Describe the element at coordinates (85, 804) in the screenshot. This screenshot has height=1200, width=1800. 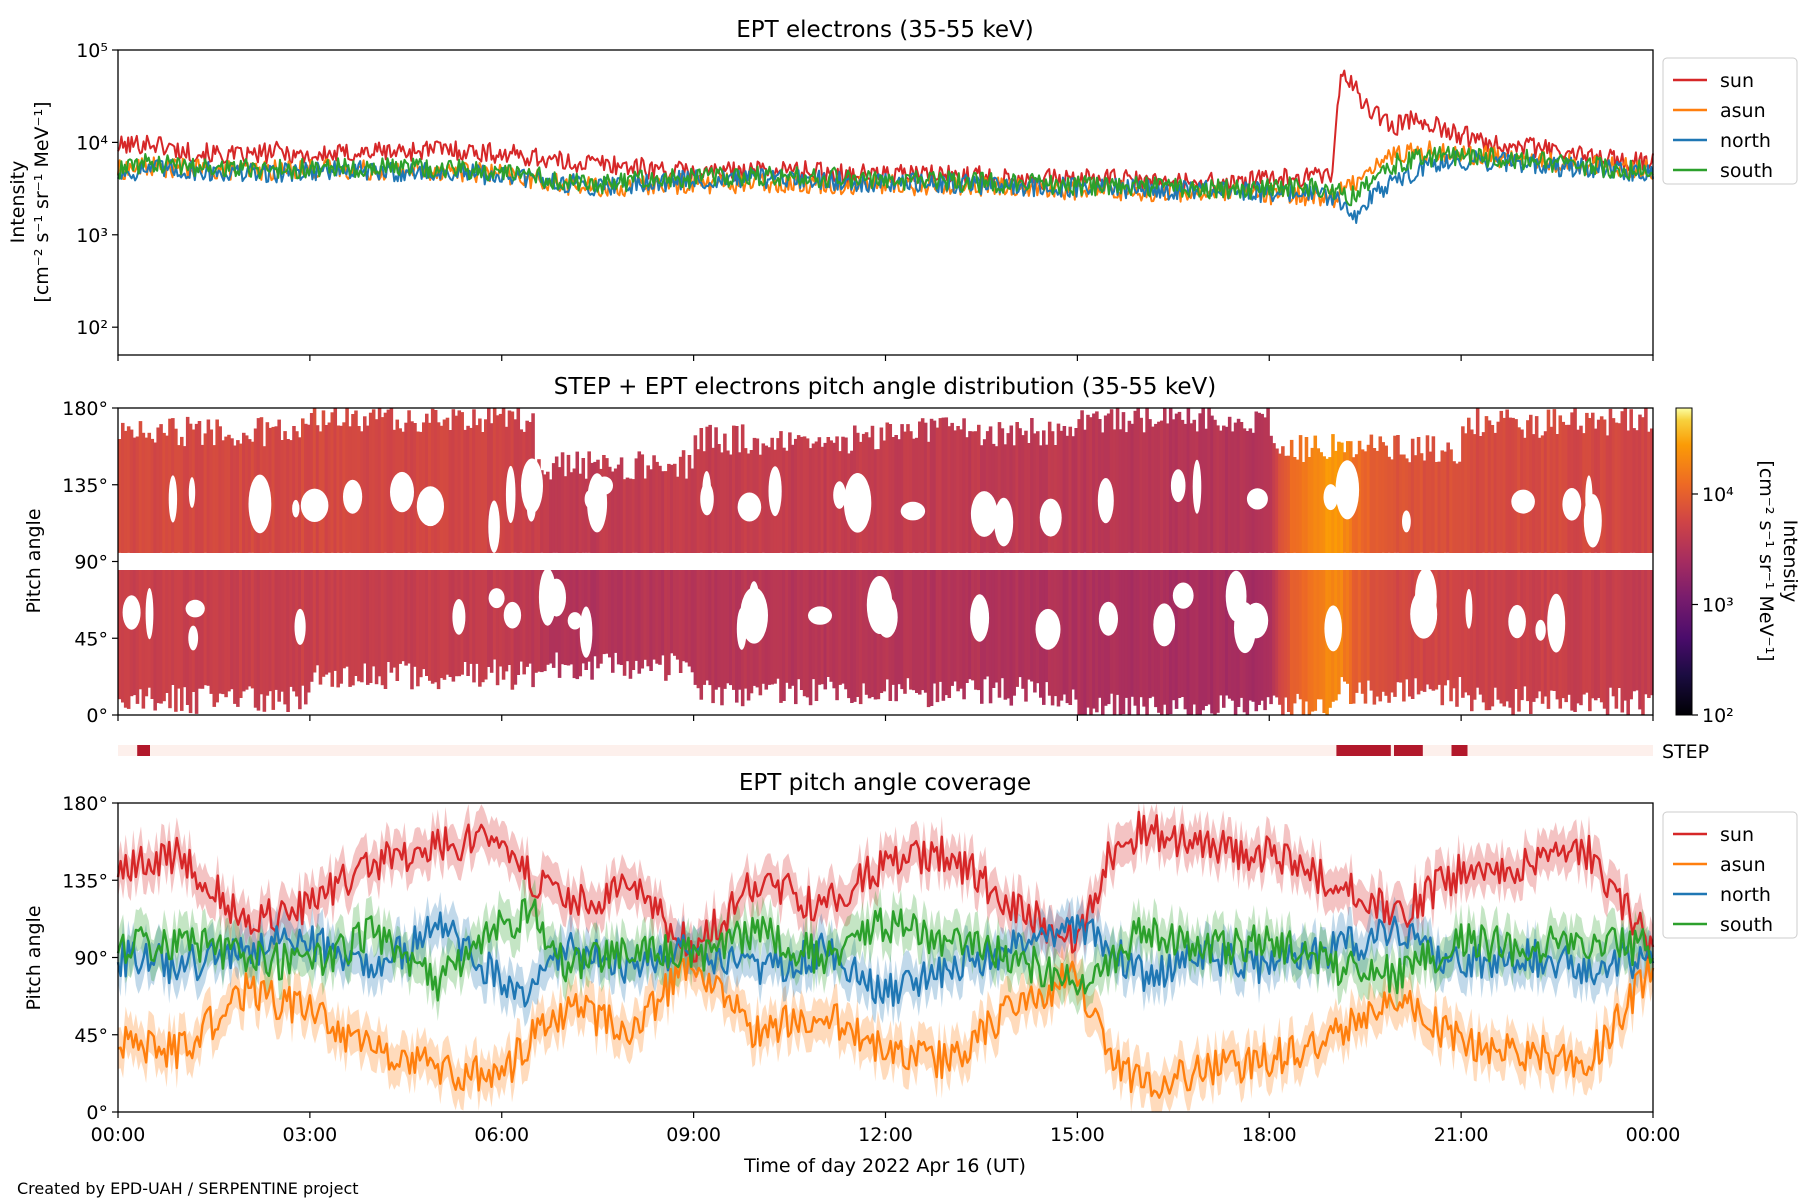
I see `coverage-ytick-label: 180°` at that location.